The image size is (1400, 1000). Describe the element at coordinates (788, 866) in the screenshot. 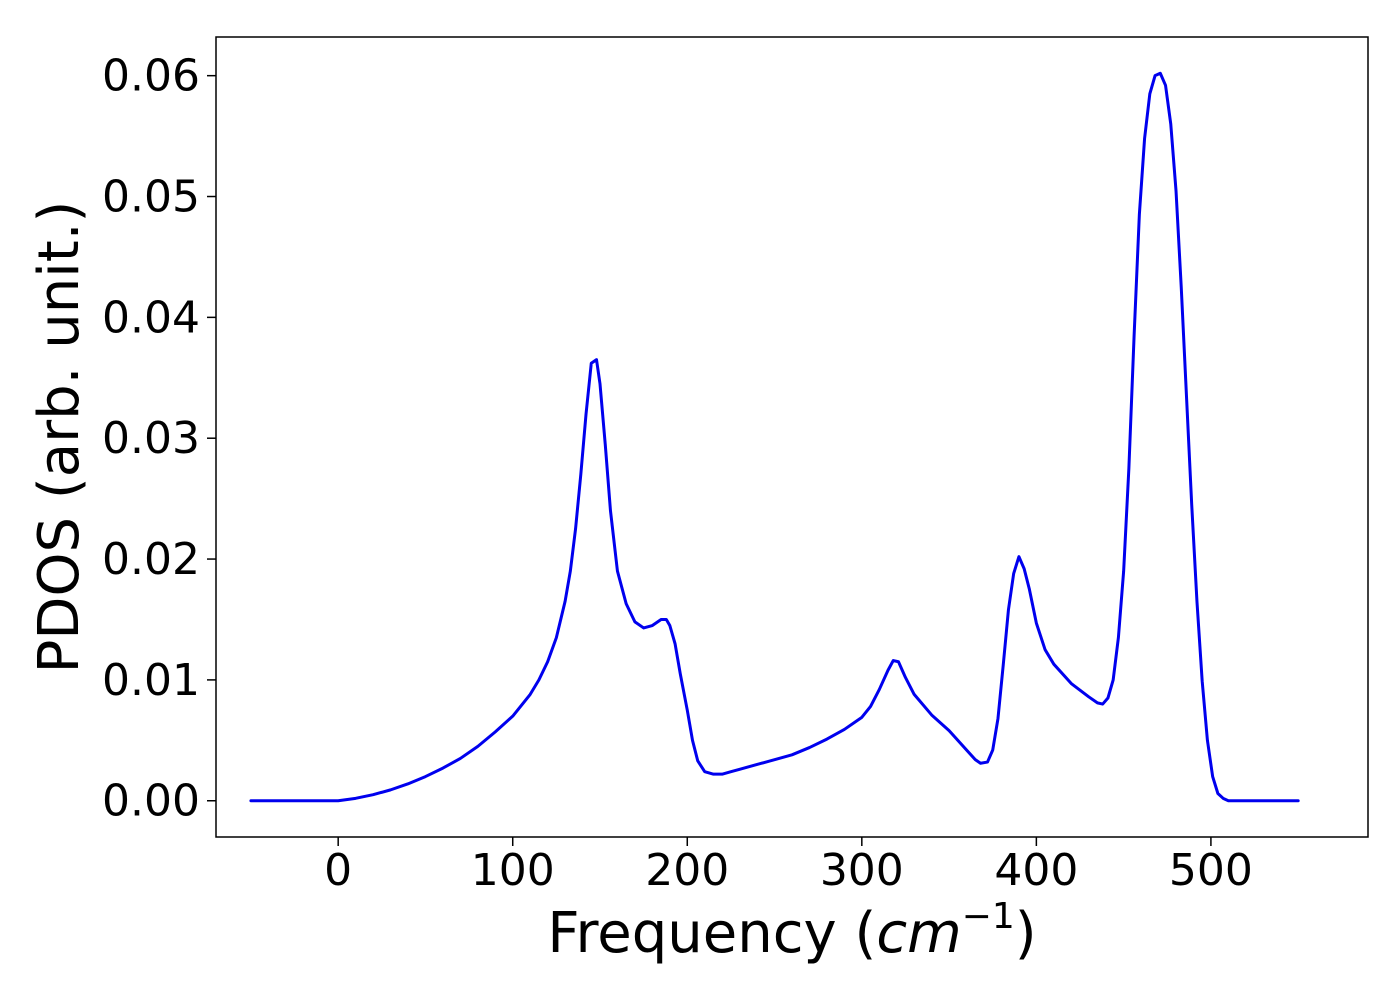

I see `x-axis-ticks: 0 100 200 300 400 500` at that location.